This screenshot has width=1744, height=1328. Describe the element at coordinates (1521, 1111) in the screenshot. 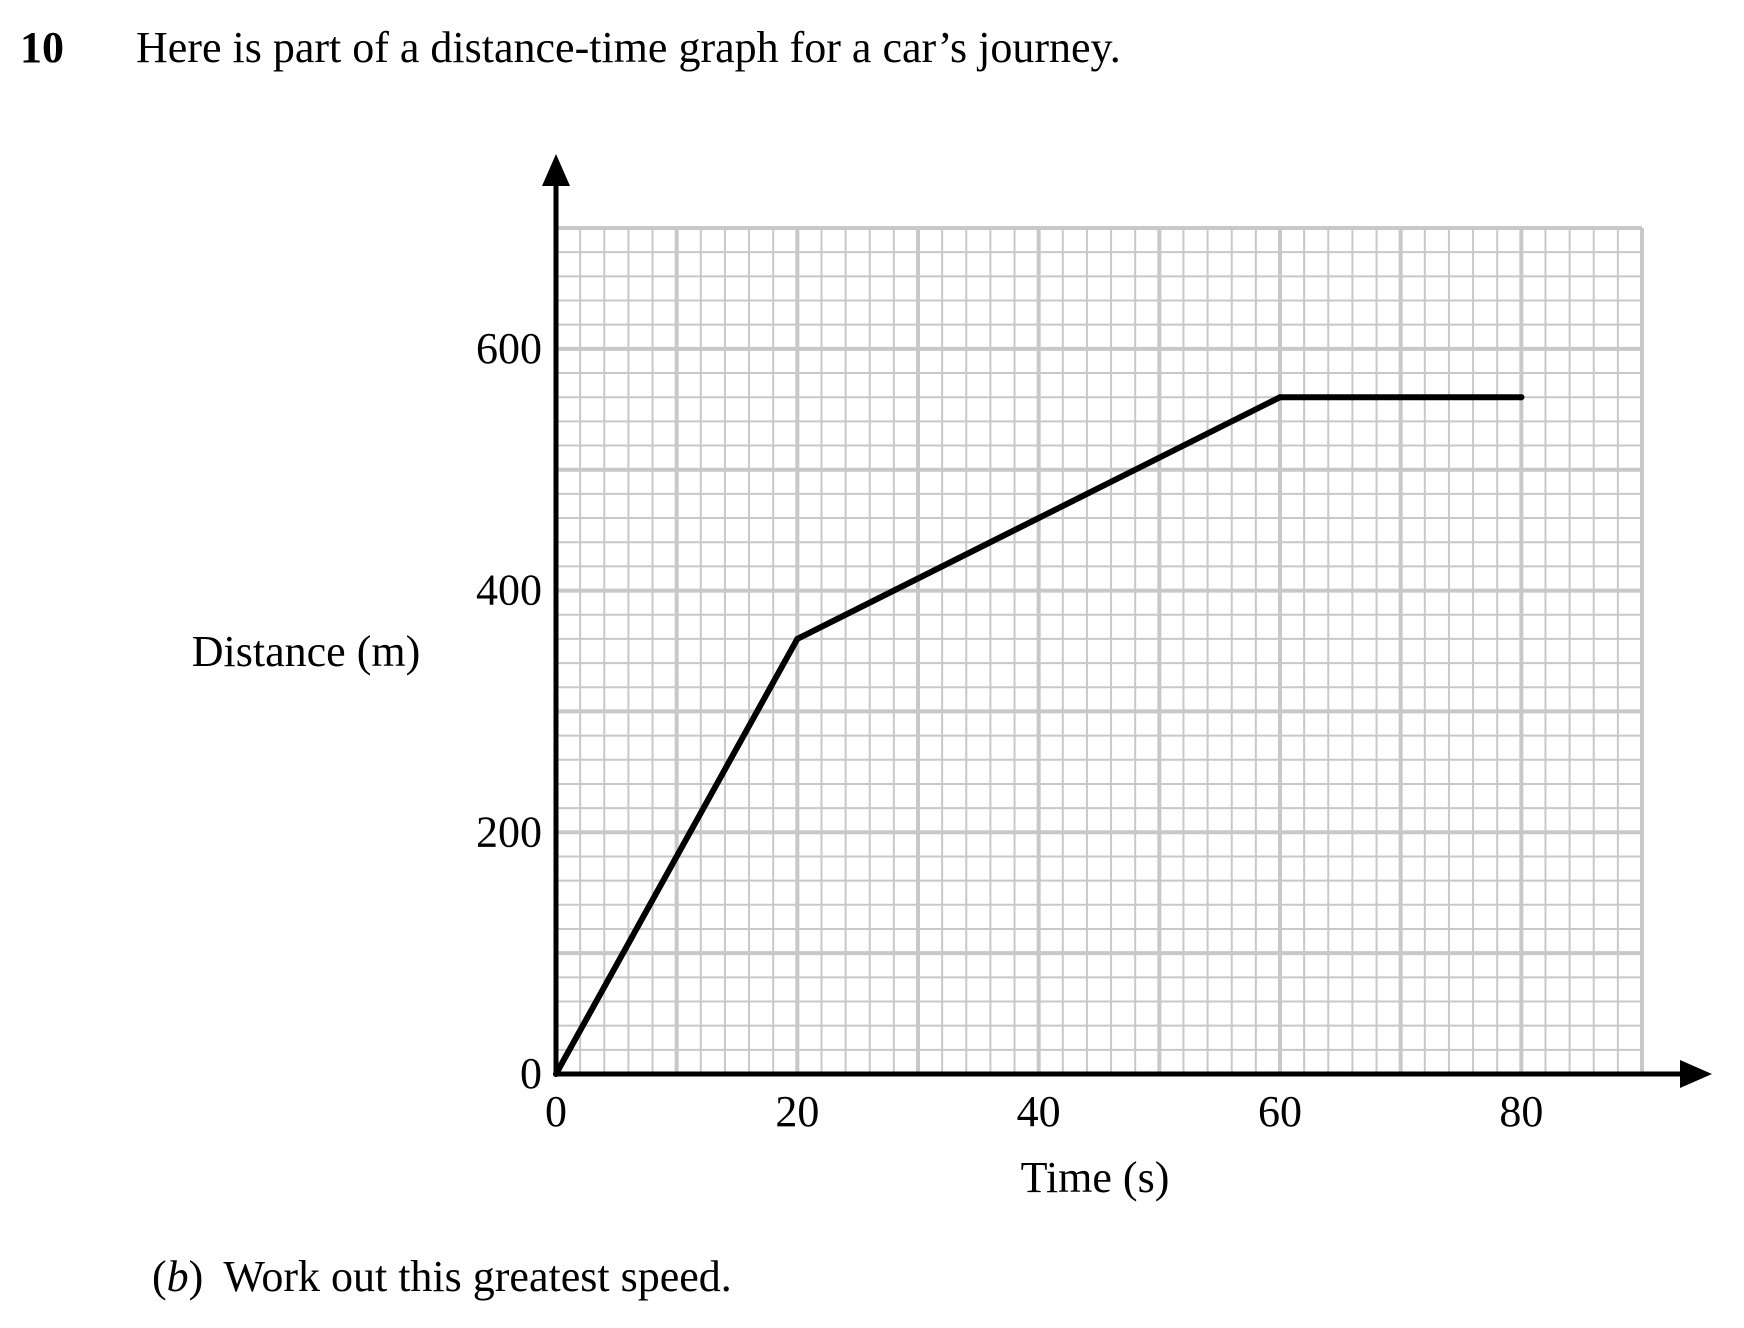

I see `x-tick-label: 80` at that location.